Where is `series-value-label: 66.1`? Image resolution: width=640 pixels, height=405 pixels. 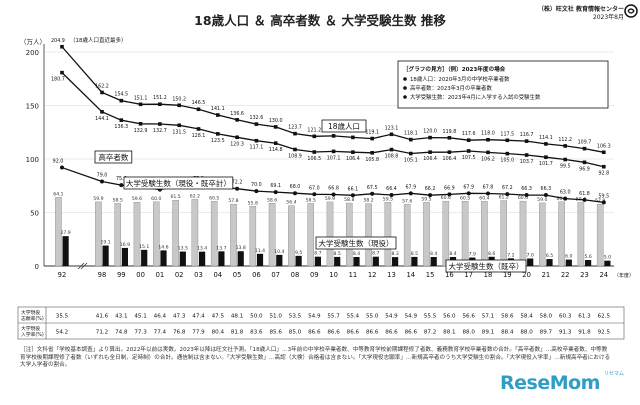 series-value-label: 66.1 is located at coordinates (353, 189).